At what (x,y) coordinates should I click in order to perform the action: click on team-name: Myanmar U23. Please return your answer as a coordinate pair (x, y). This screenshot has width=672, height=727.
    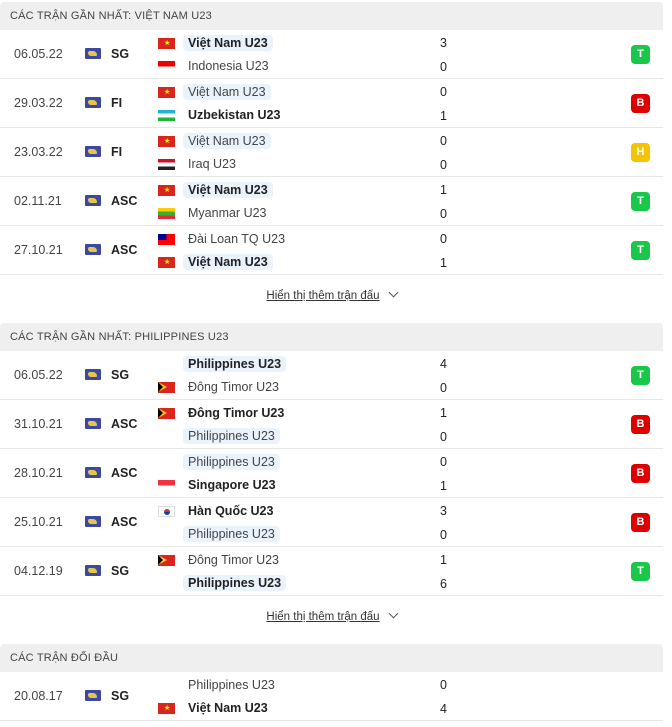
    Looking at the image, I should click on (227, 213).